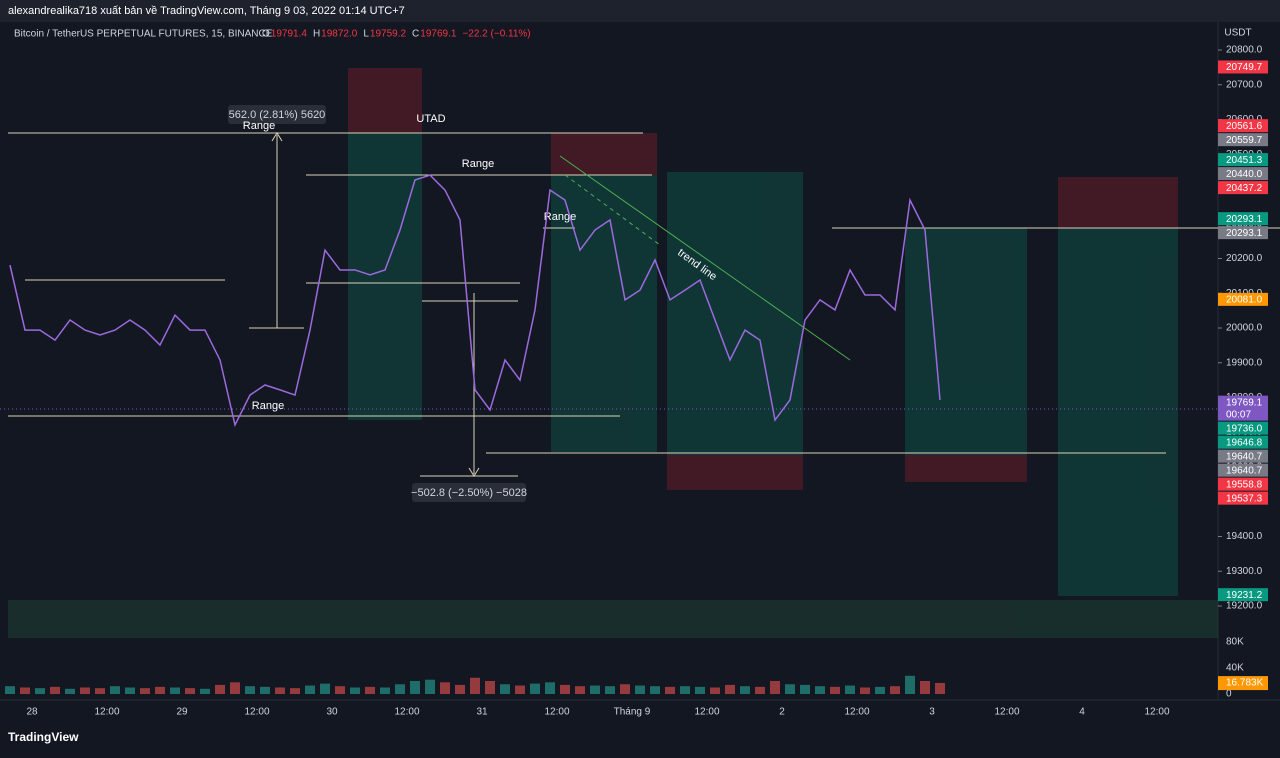 The image size is (1280, 758). Describe the element at coordinates (1244, 174) in the screenshot. I see `price-tag-label: 20440.0` at that location.